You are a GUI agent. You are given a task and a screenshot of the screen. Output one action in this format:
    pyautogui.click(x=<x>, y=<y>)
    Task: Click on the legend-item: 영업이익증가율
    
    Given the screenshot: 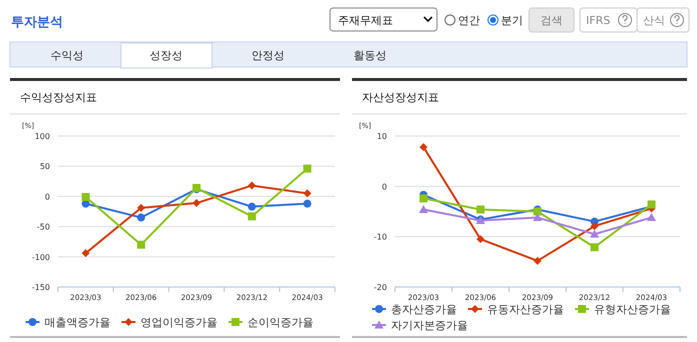 What is the action you would take?
    pyautogui.click(x=170, y=322)
    